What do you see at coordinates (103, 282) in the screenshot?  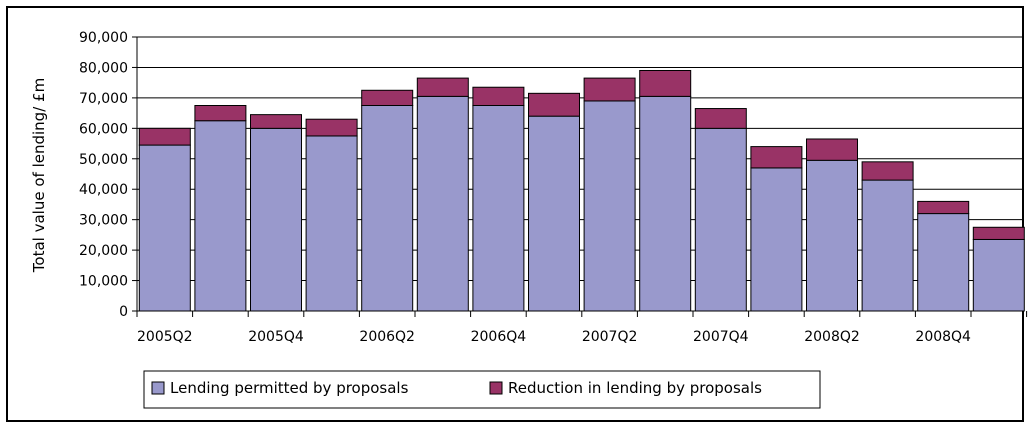 I see `y-tick-label: 10,000` at bounding box center [103, 282].